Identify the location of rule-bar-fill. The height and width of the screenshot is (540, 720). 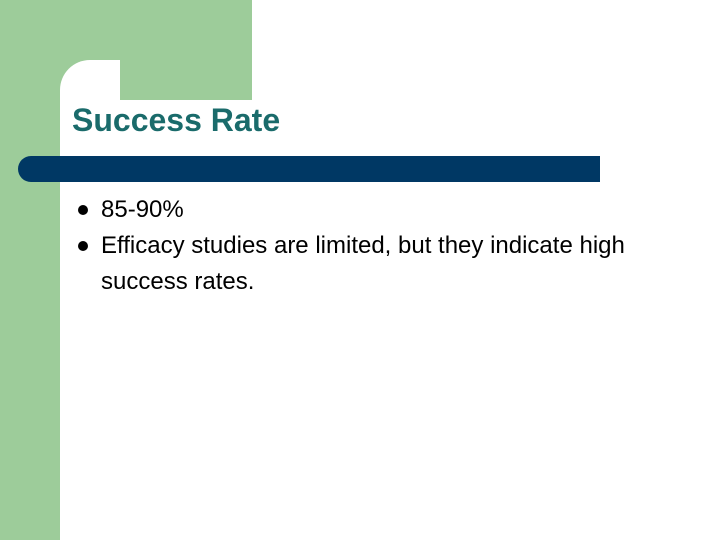
(320, 169).